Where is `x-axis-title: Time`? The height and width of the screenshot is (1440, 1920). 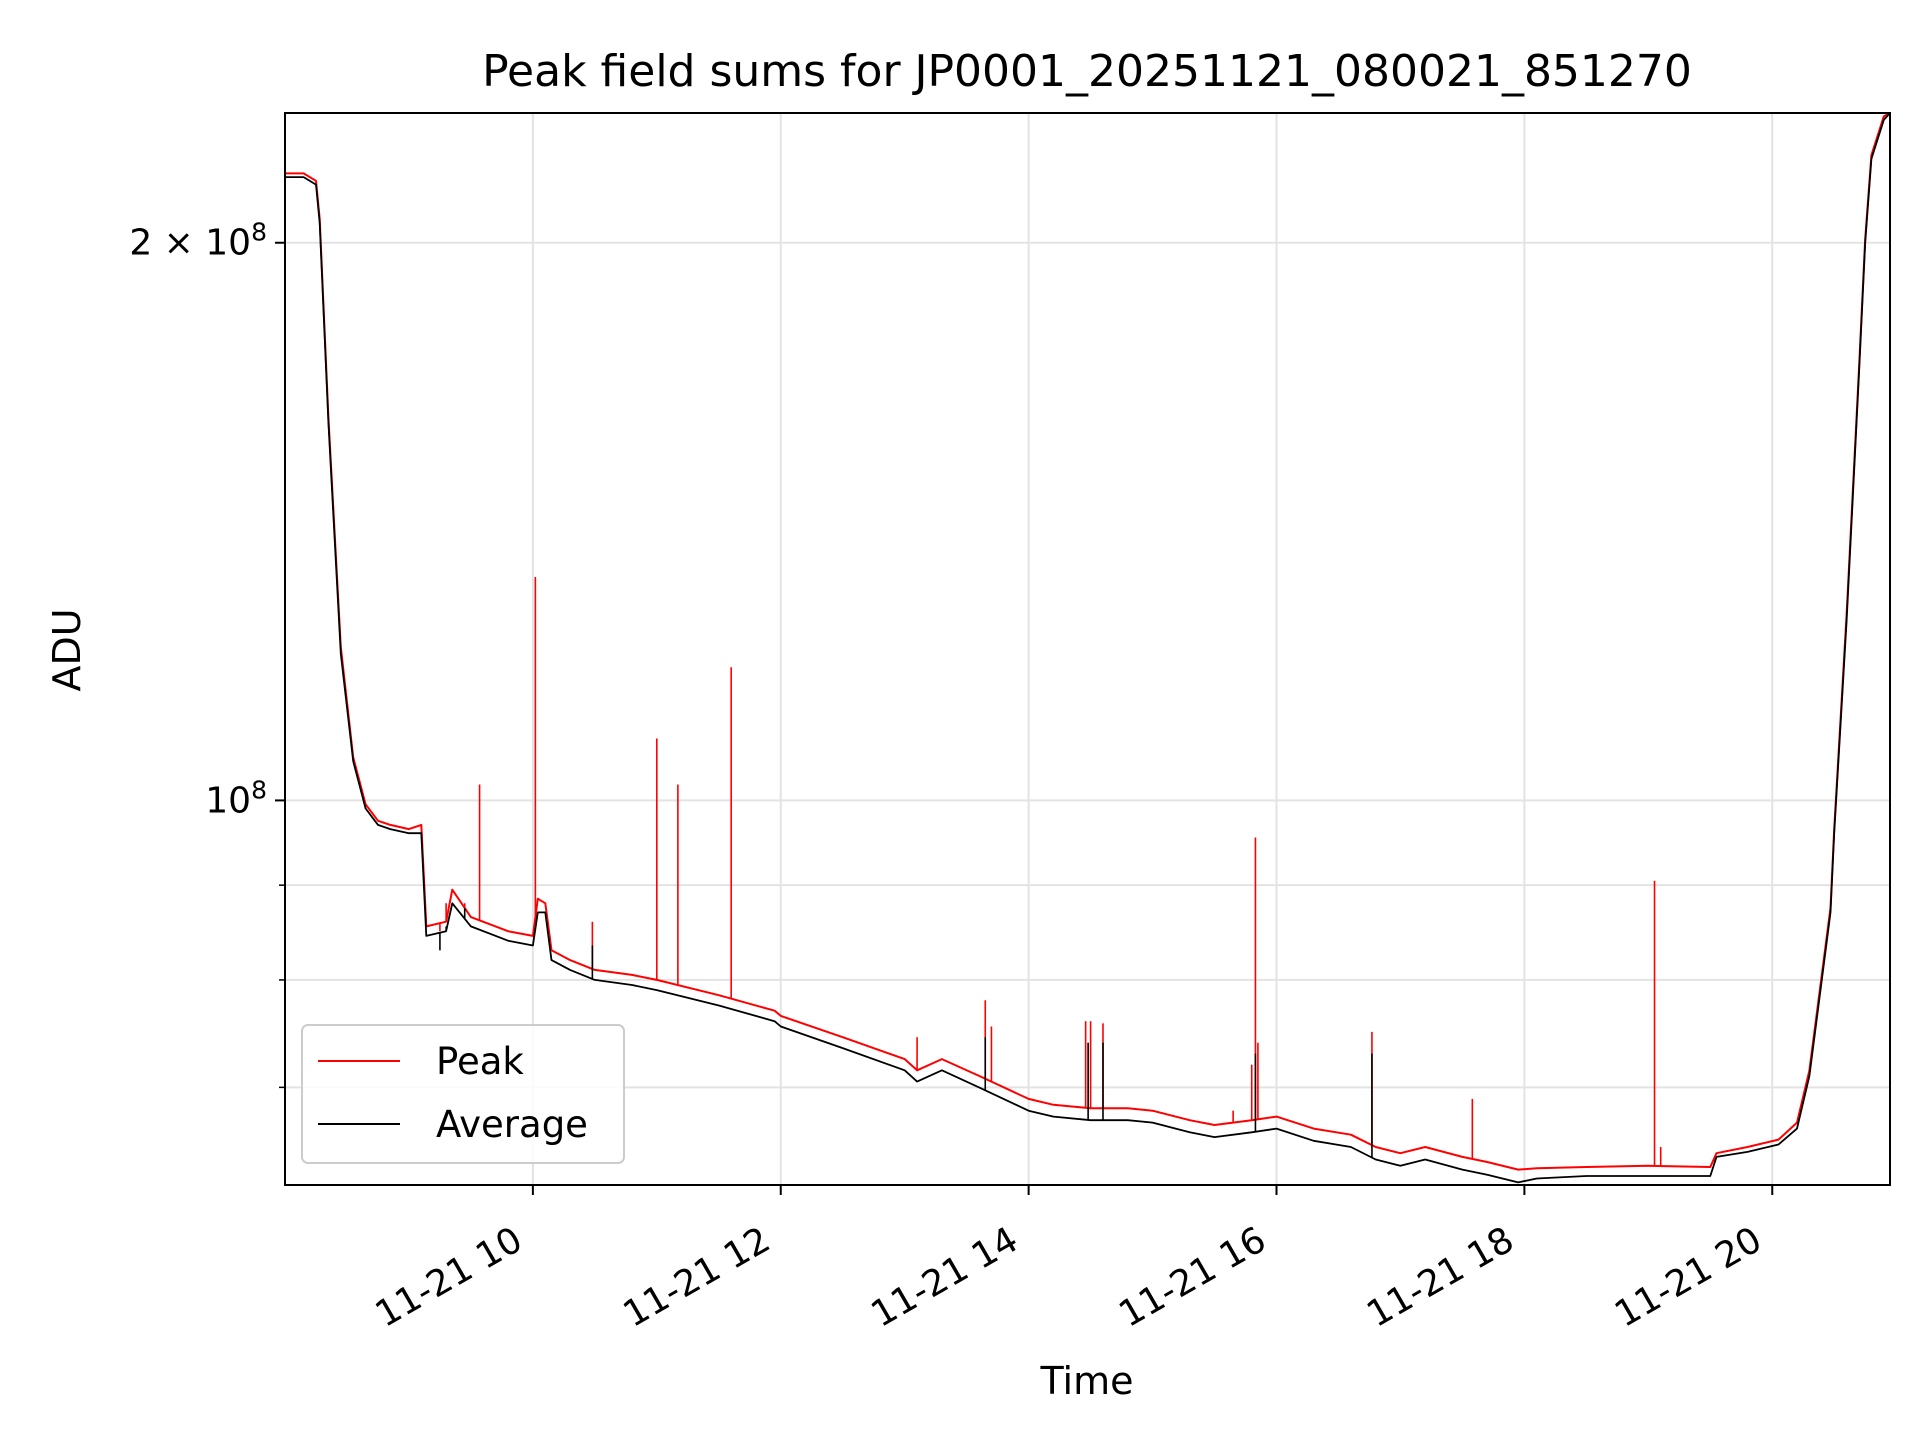
x-axis-title: Time is located at coordinates (1087, 1381).